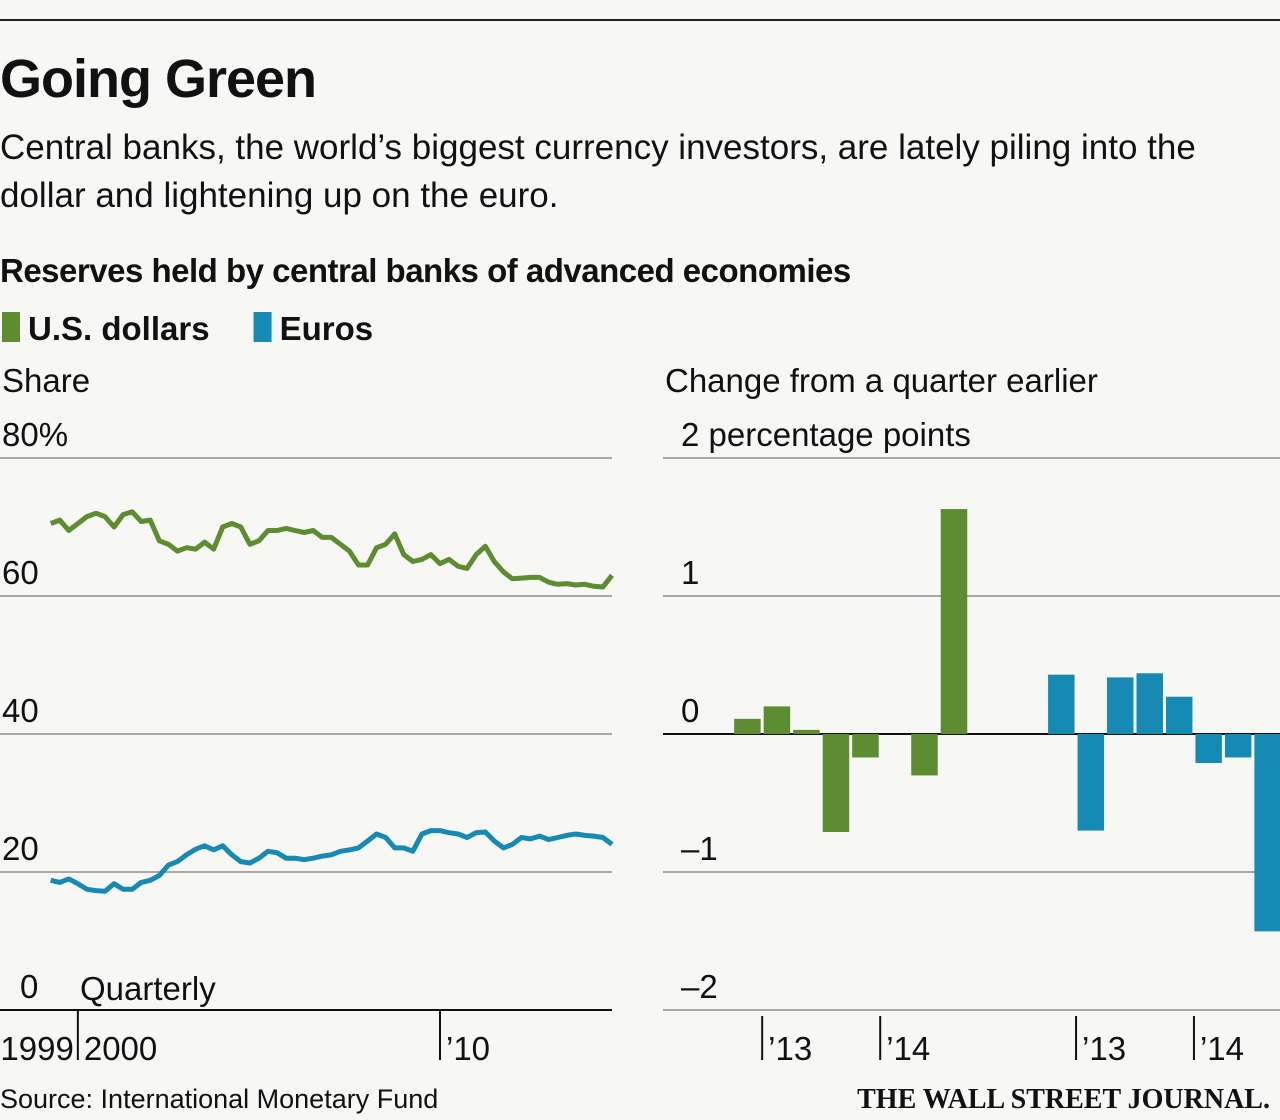 Image resolution: width=1280 pixels, height=1120 pixels. Describe the element at coordinates (20, 572) in the screenshot. I see `y-tick-label: 60` at that location.